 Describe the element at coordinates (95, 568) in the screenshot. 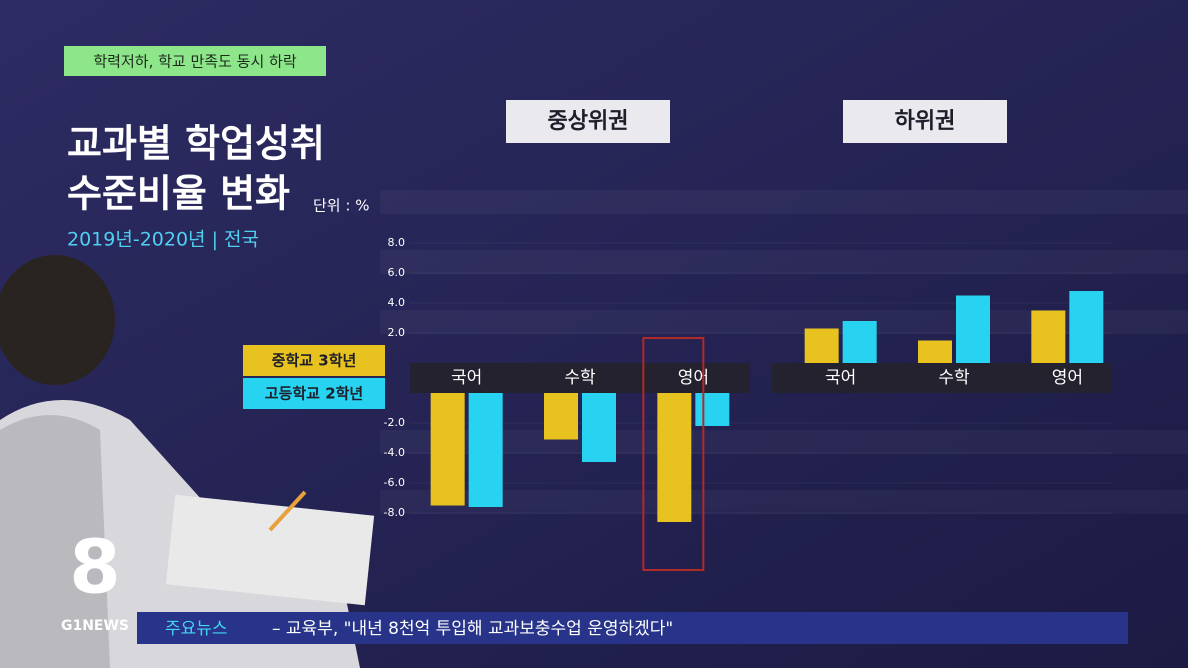

I see `logo-number: 8` at that location.